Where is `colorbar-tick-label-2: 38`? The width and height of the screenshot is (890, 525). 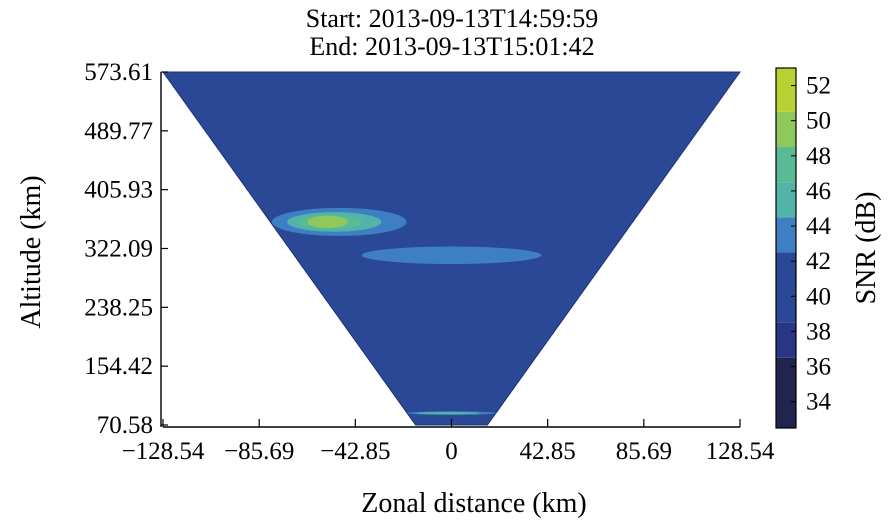 colorbar-tick-label-2: 38 is located at coordinates (818, 331).